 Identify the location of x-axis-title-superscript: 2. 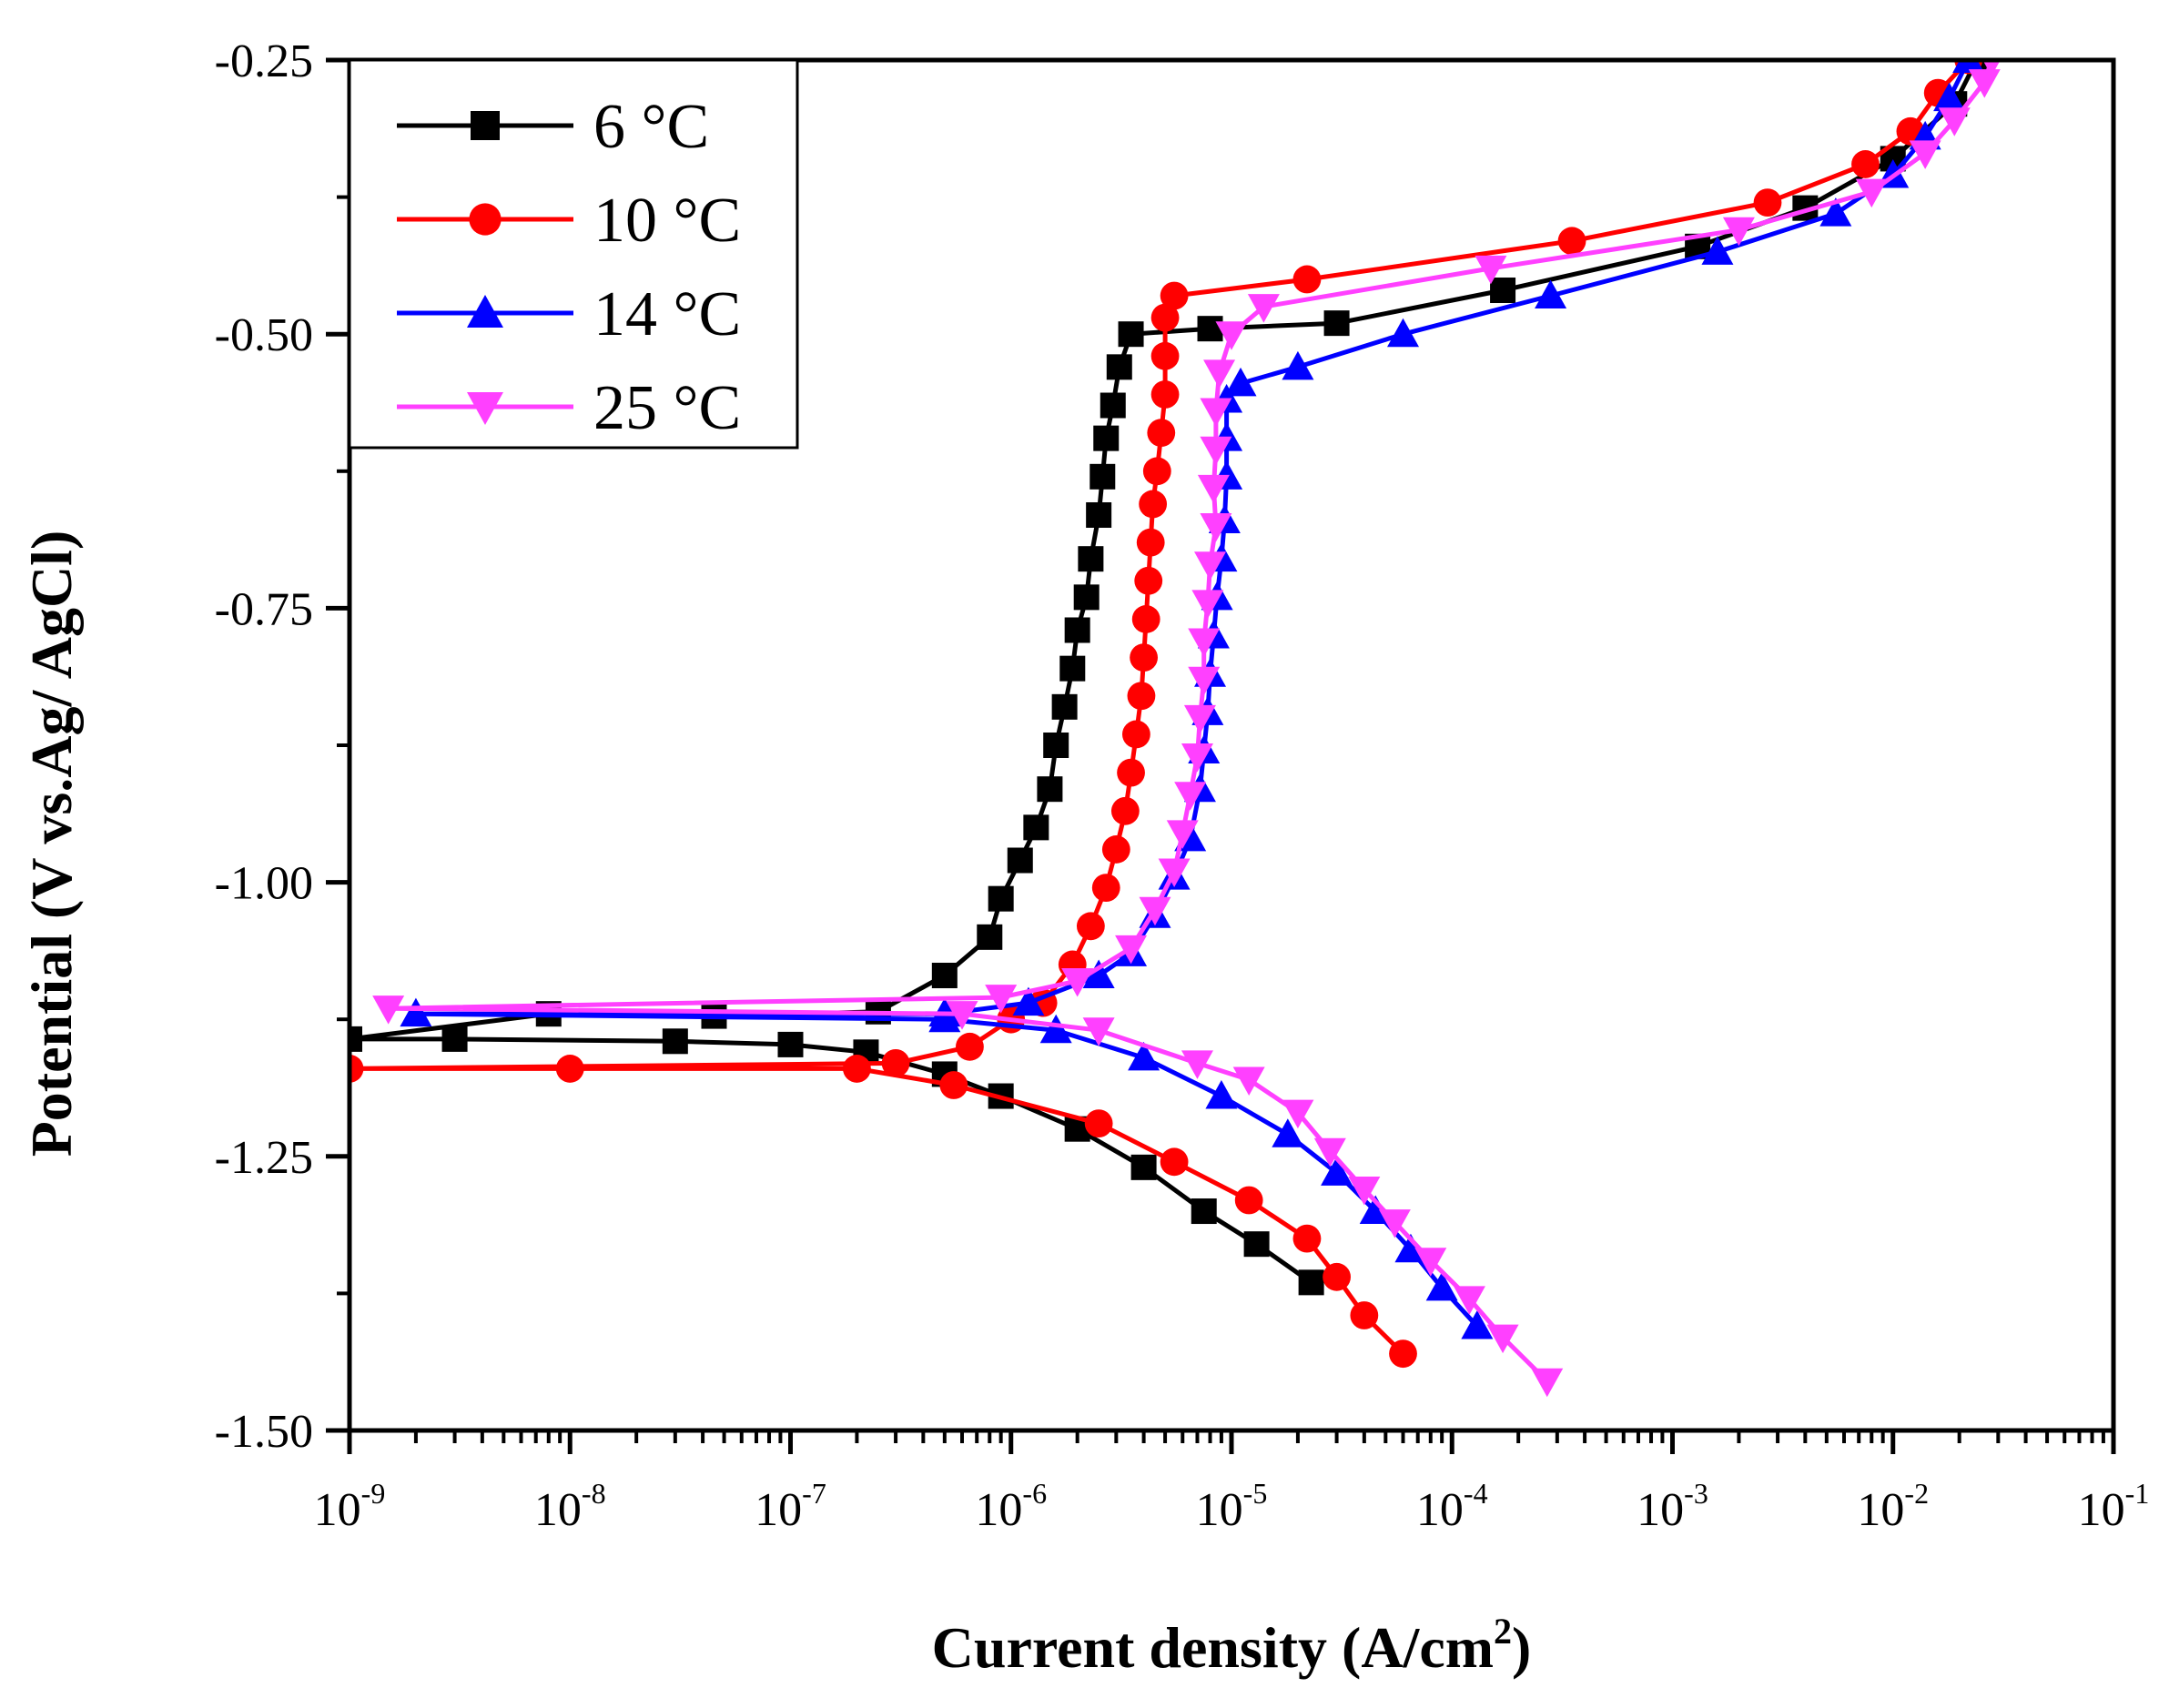
(1503, 1631).